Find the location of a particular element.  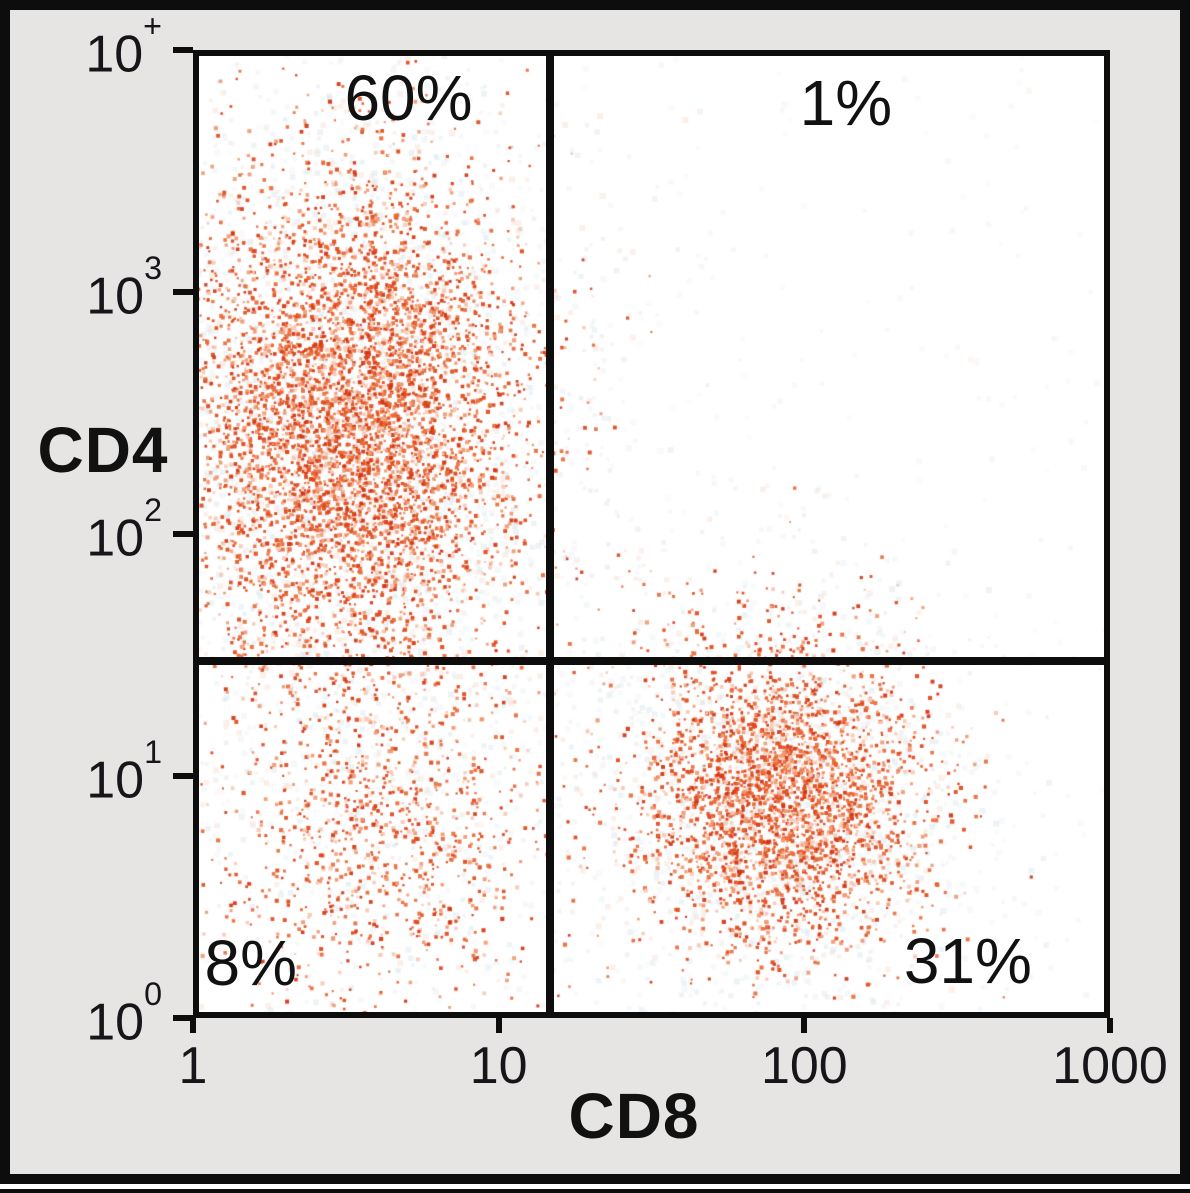

bottom-rule-line is located at coordinates (595, 1191).